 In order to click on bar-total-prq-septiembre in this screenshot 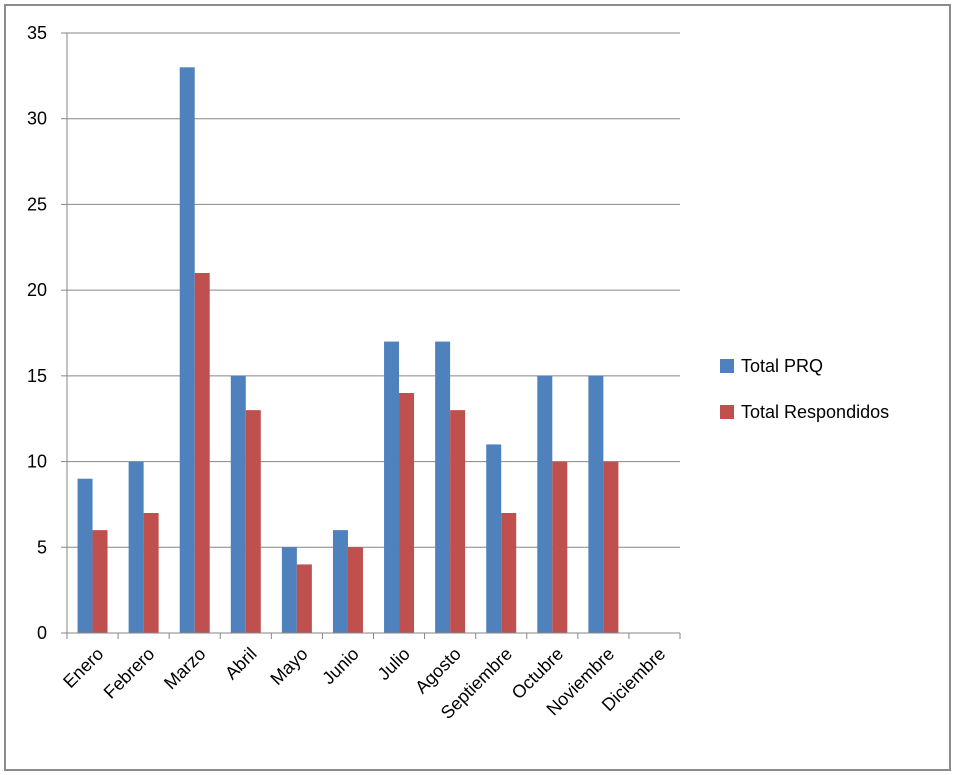, I will do `click(494, 538)`.